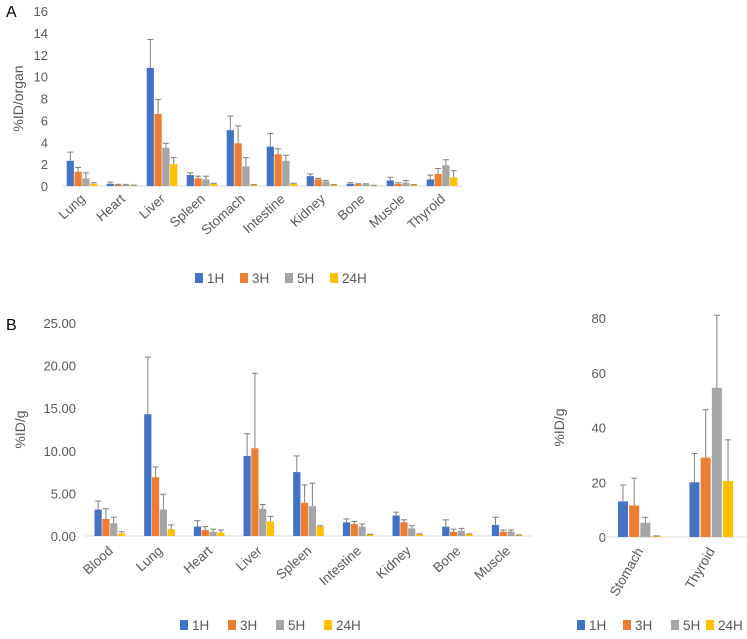 The height and width of the screenshot is (639, 747). I want to click on y-tick-label: 12, so click(41, 55).